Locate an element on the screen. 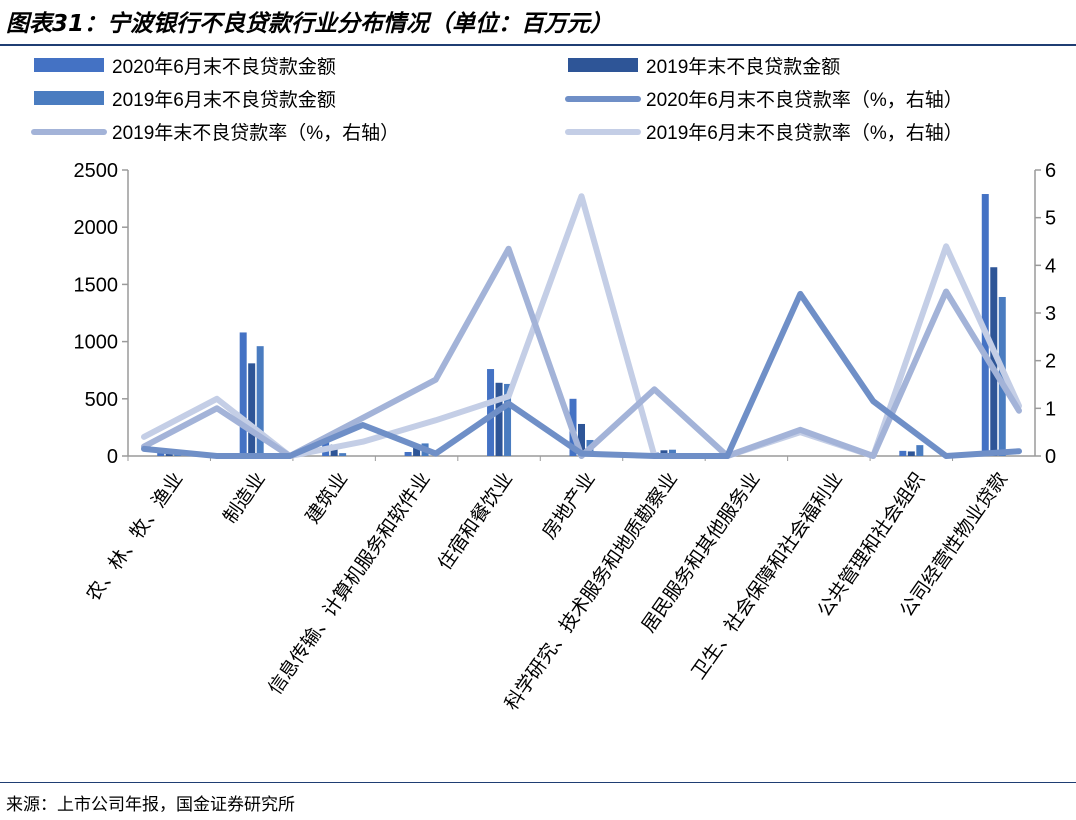 This screenshot has width=1076, height=820. legend-label: 2019年末不良贷款金额 is located at coordinates (743, 67).